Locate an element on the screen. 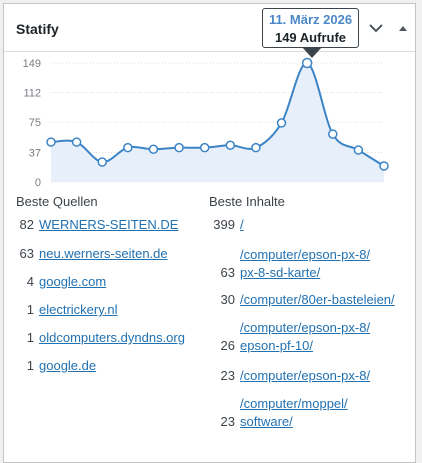  list-item: 1 oldcomputers.dyndns.org is located at coordinates (94, 338).